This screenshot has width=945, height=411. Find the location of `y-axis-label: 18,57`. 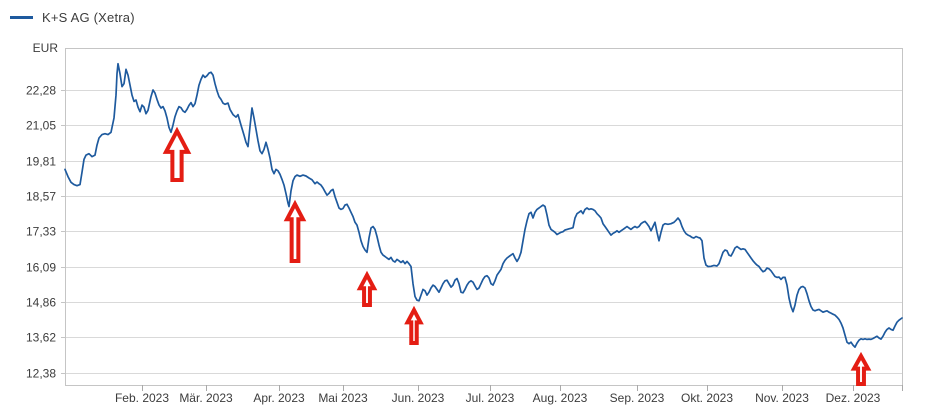

y-axis-label: 18,57 is located at coordinates (41, 197).